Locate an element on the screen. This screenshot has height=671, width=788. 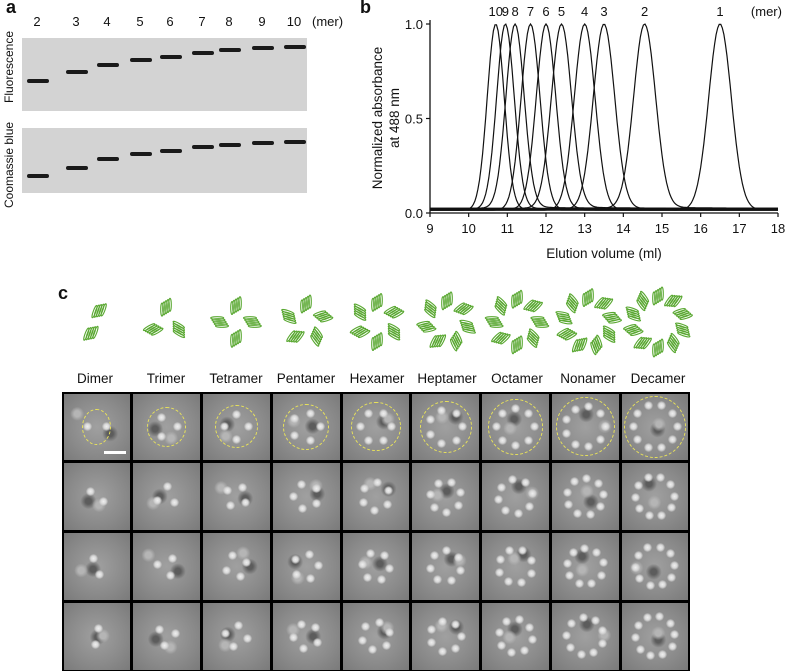
particle-outline-nonamer is located at coordinates (585, 427).